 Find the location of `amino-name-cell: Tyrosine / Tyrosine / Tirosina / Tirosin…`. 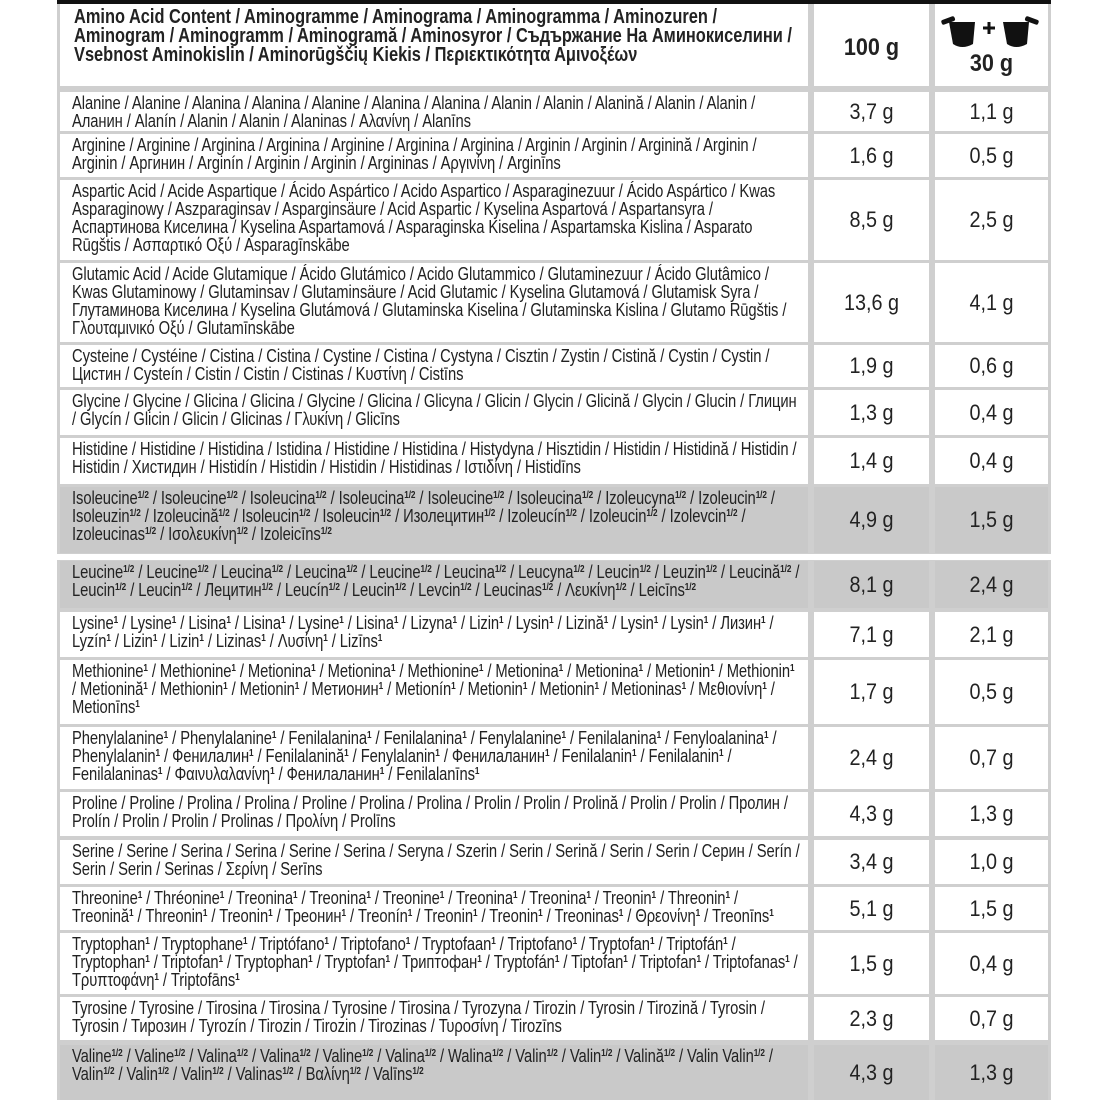

amino-name-cell: Tyrosine / Tyrosine / Tirosina / Tirosin… is located at coordinates (434, 1018).